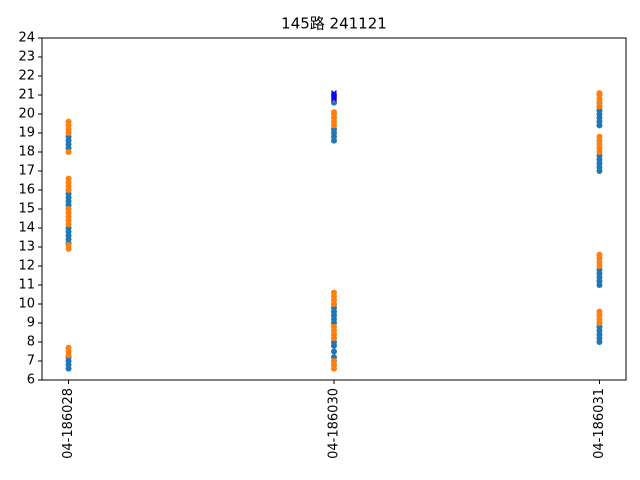 The width and height of the screenshot is (640, 480). I want to click on y-tick-label: 19, so click(26, 133).